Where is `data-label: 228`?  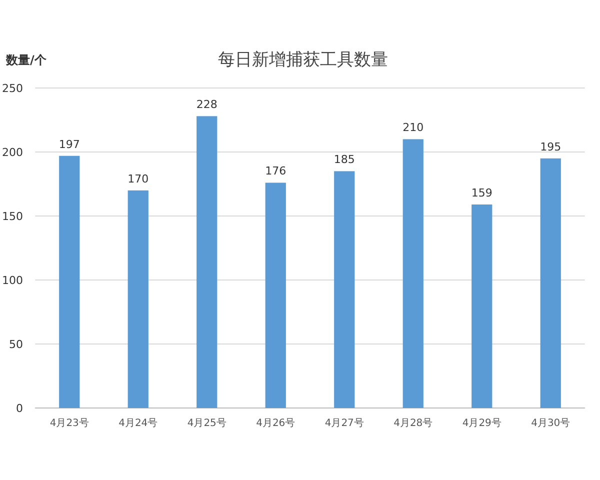 data-label: 228 is located at coordinates (207, 105).